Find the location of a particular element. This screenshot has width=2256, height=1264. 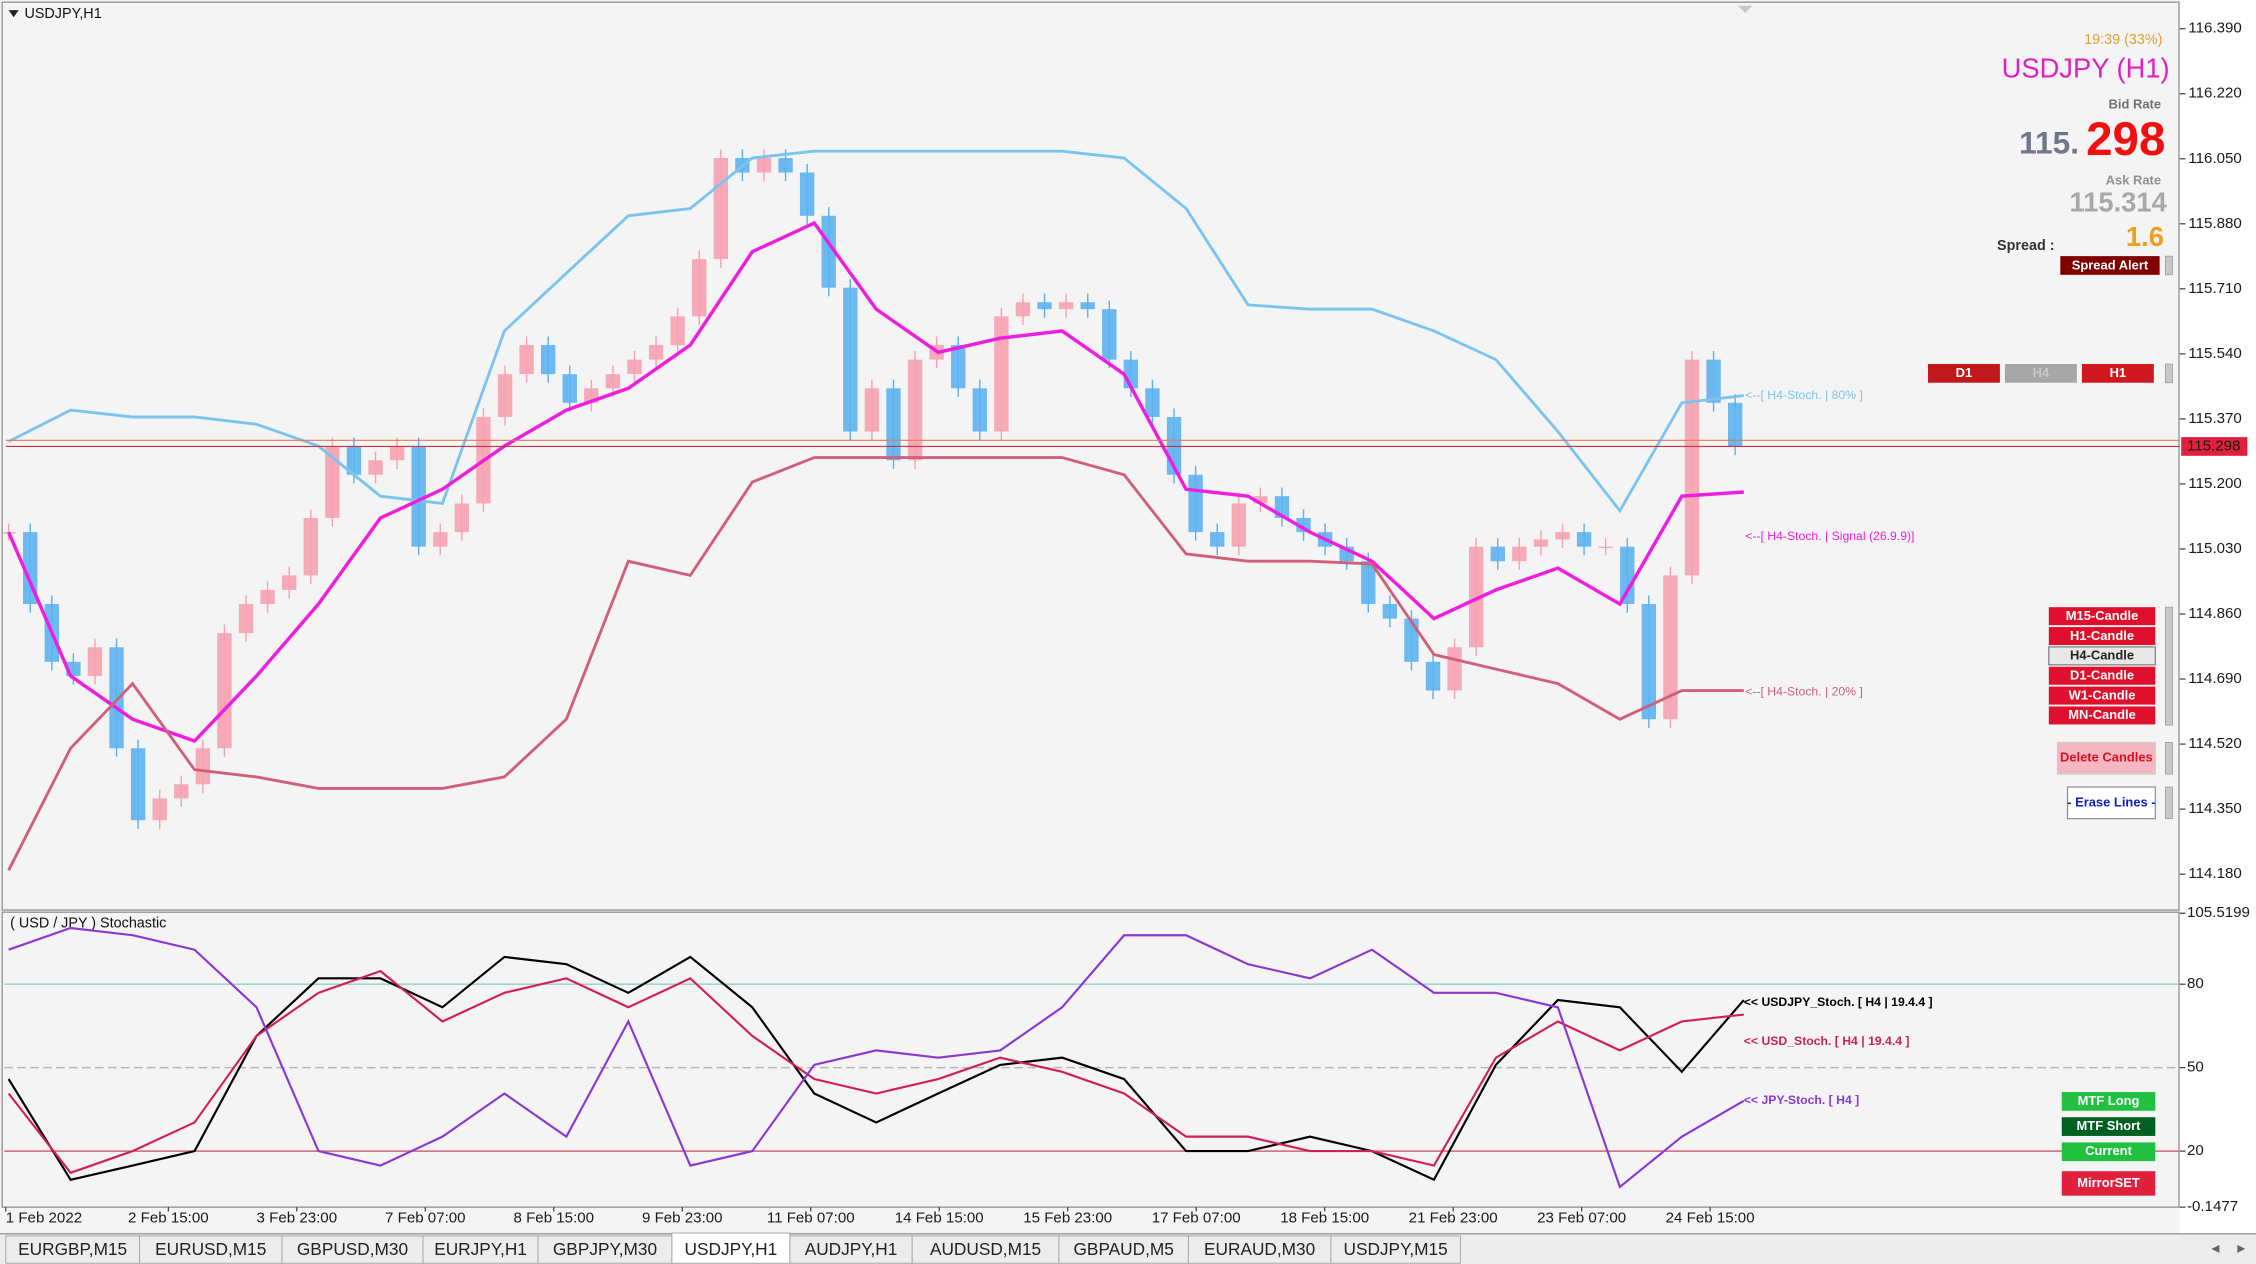

ask-label: Ask Rate is located at coordinates (2133, 180).